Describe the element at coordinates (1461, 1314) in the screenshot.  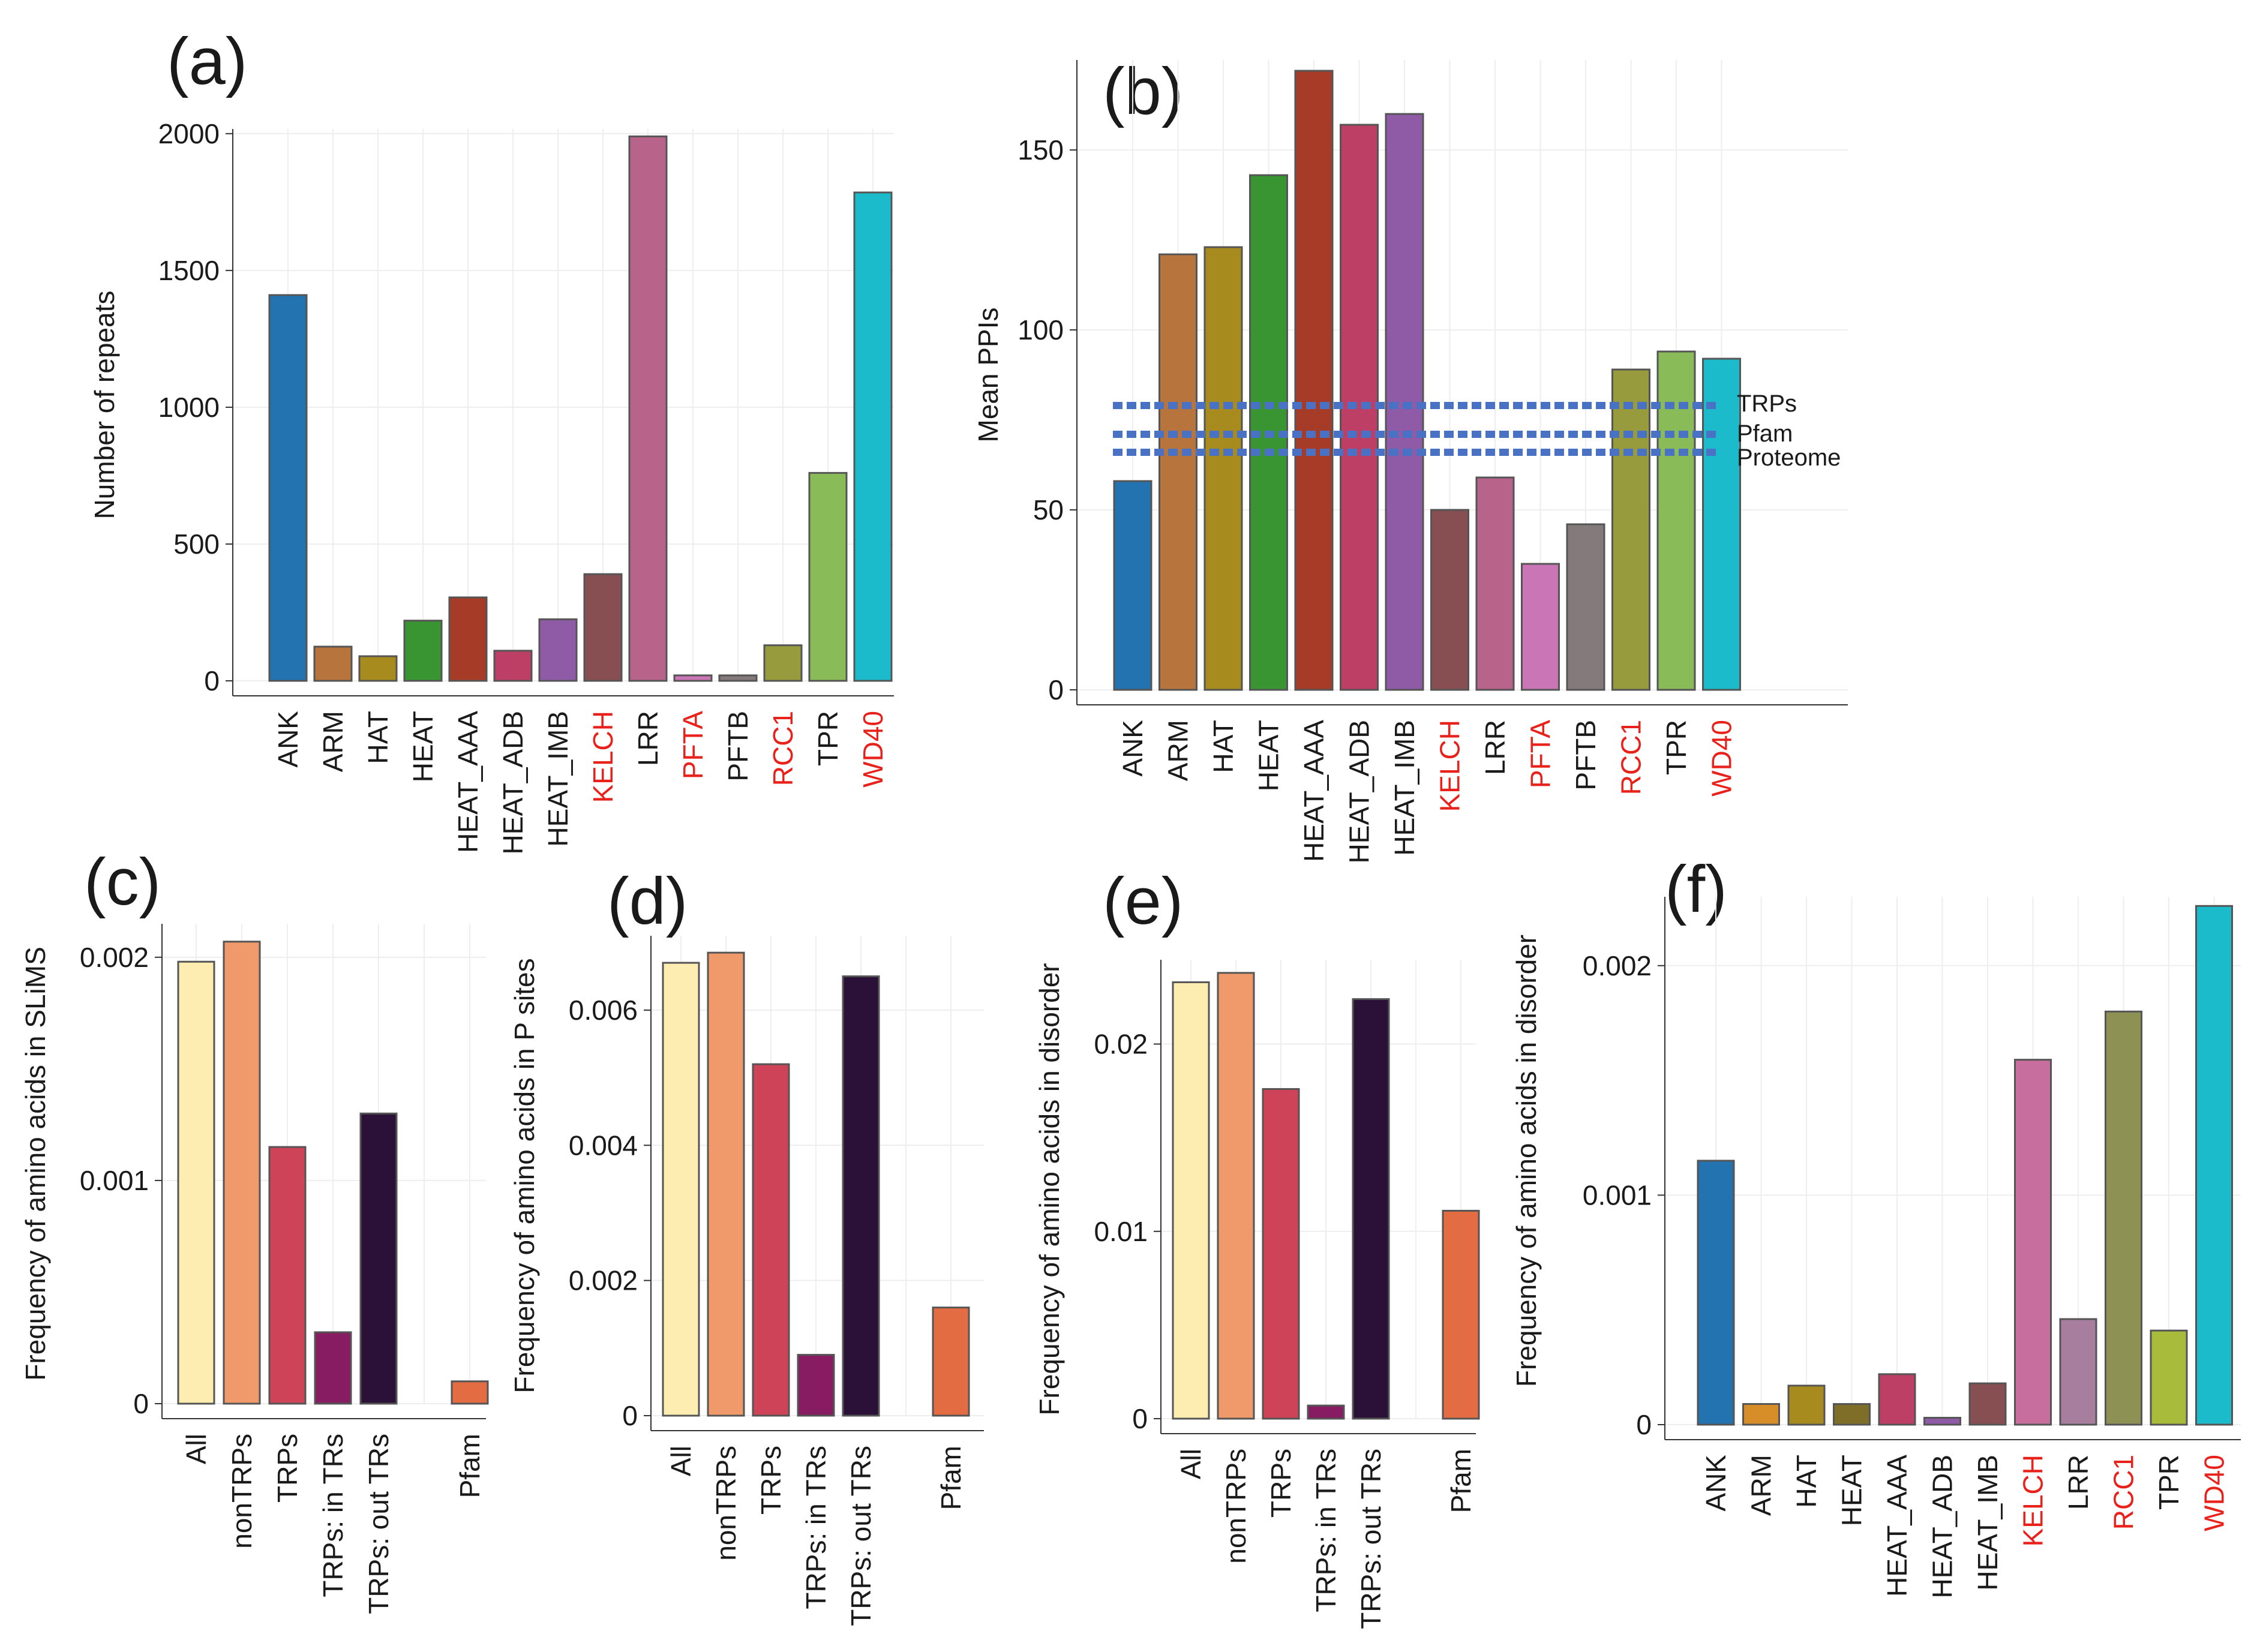
I see `panel-e-bar-pfam` at that location.